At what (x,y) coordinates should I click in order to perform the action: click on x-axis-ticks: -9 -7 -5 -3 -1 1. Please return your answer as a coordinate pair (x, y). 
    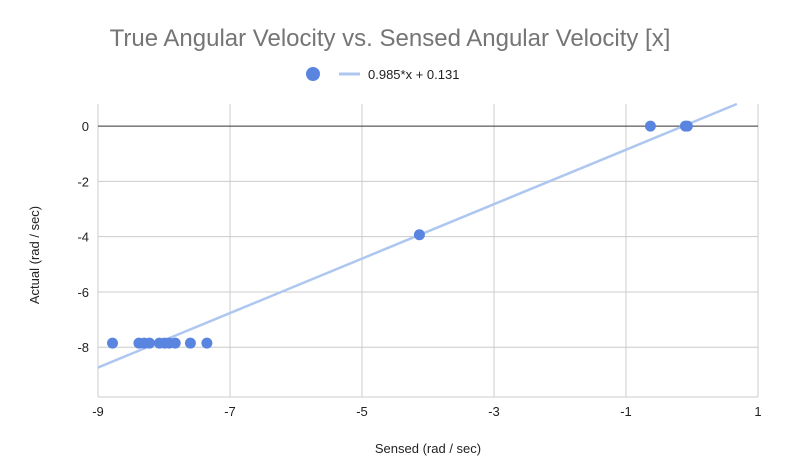
    Looking at the image, I should click on (426, 411).